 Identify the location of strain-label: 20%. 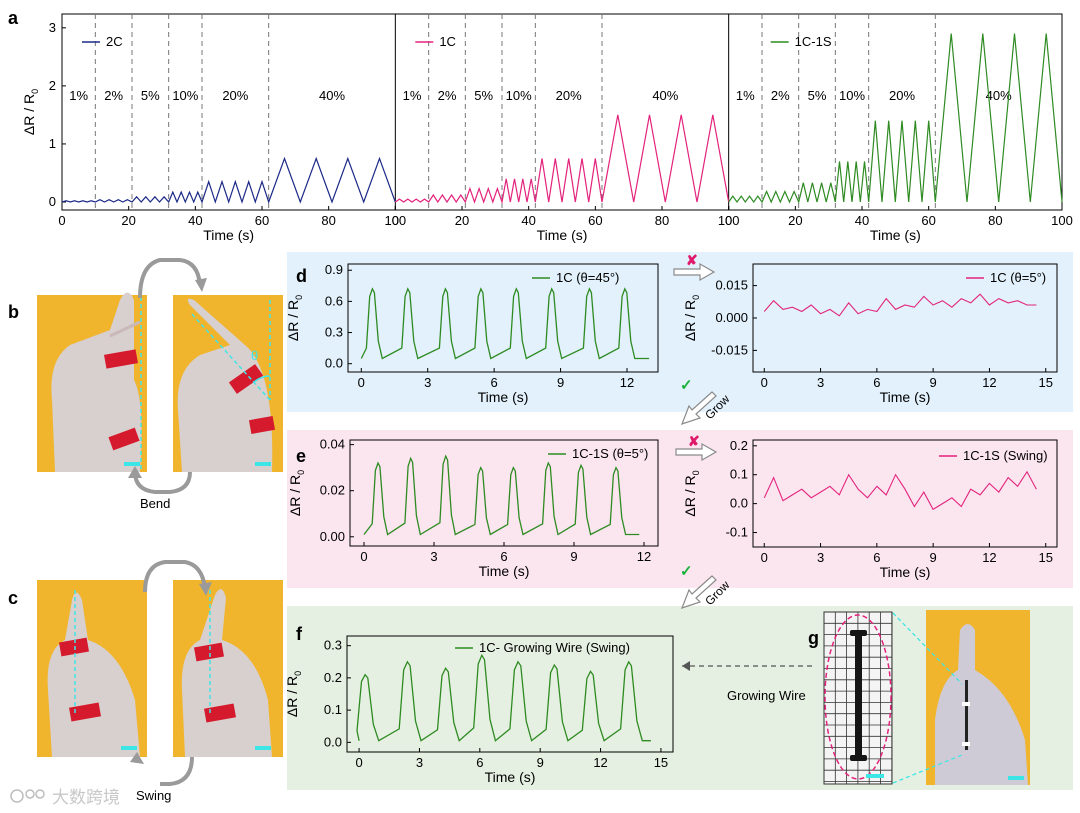
(235, 95).